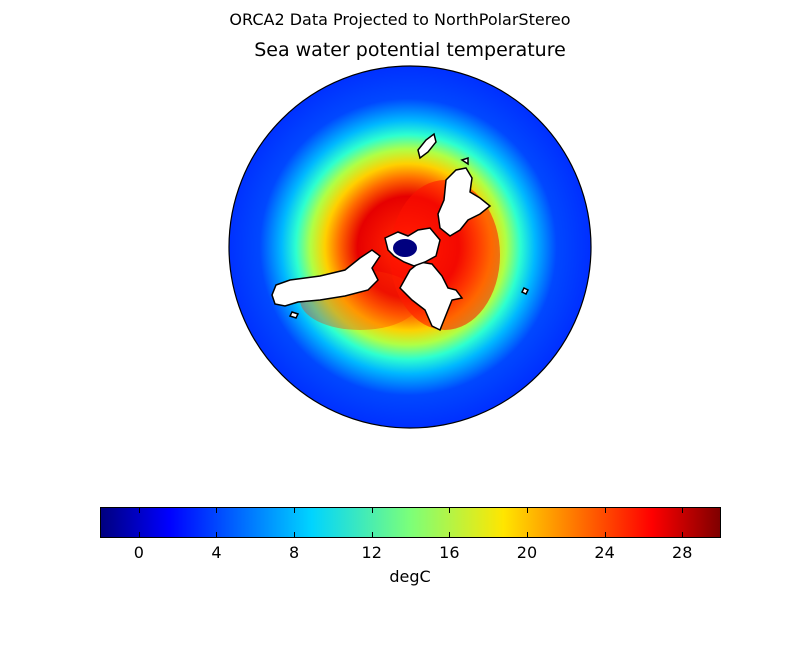 This screenshot has width=800, height=650. I want to click on colorbar-tick-label: 20, so click(527, 552).